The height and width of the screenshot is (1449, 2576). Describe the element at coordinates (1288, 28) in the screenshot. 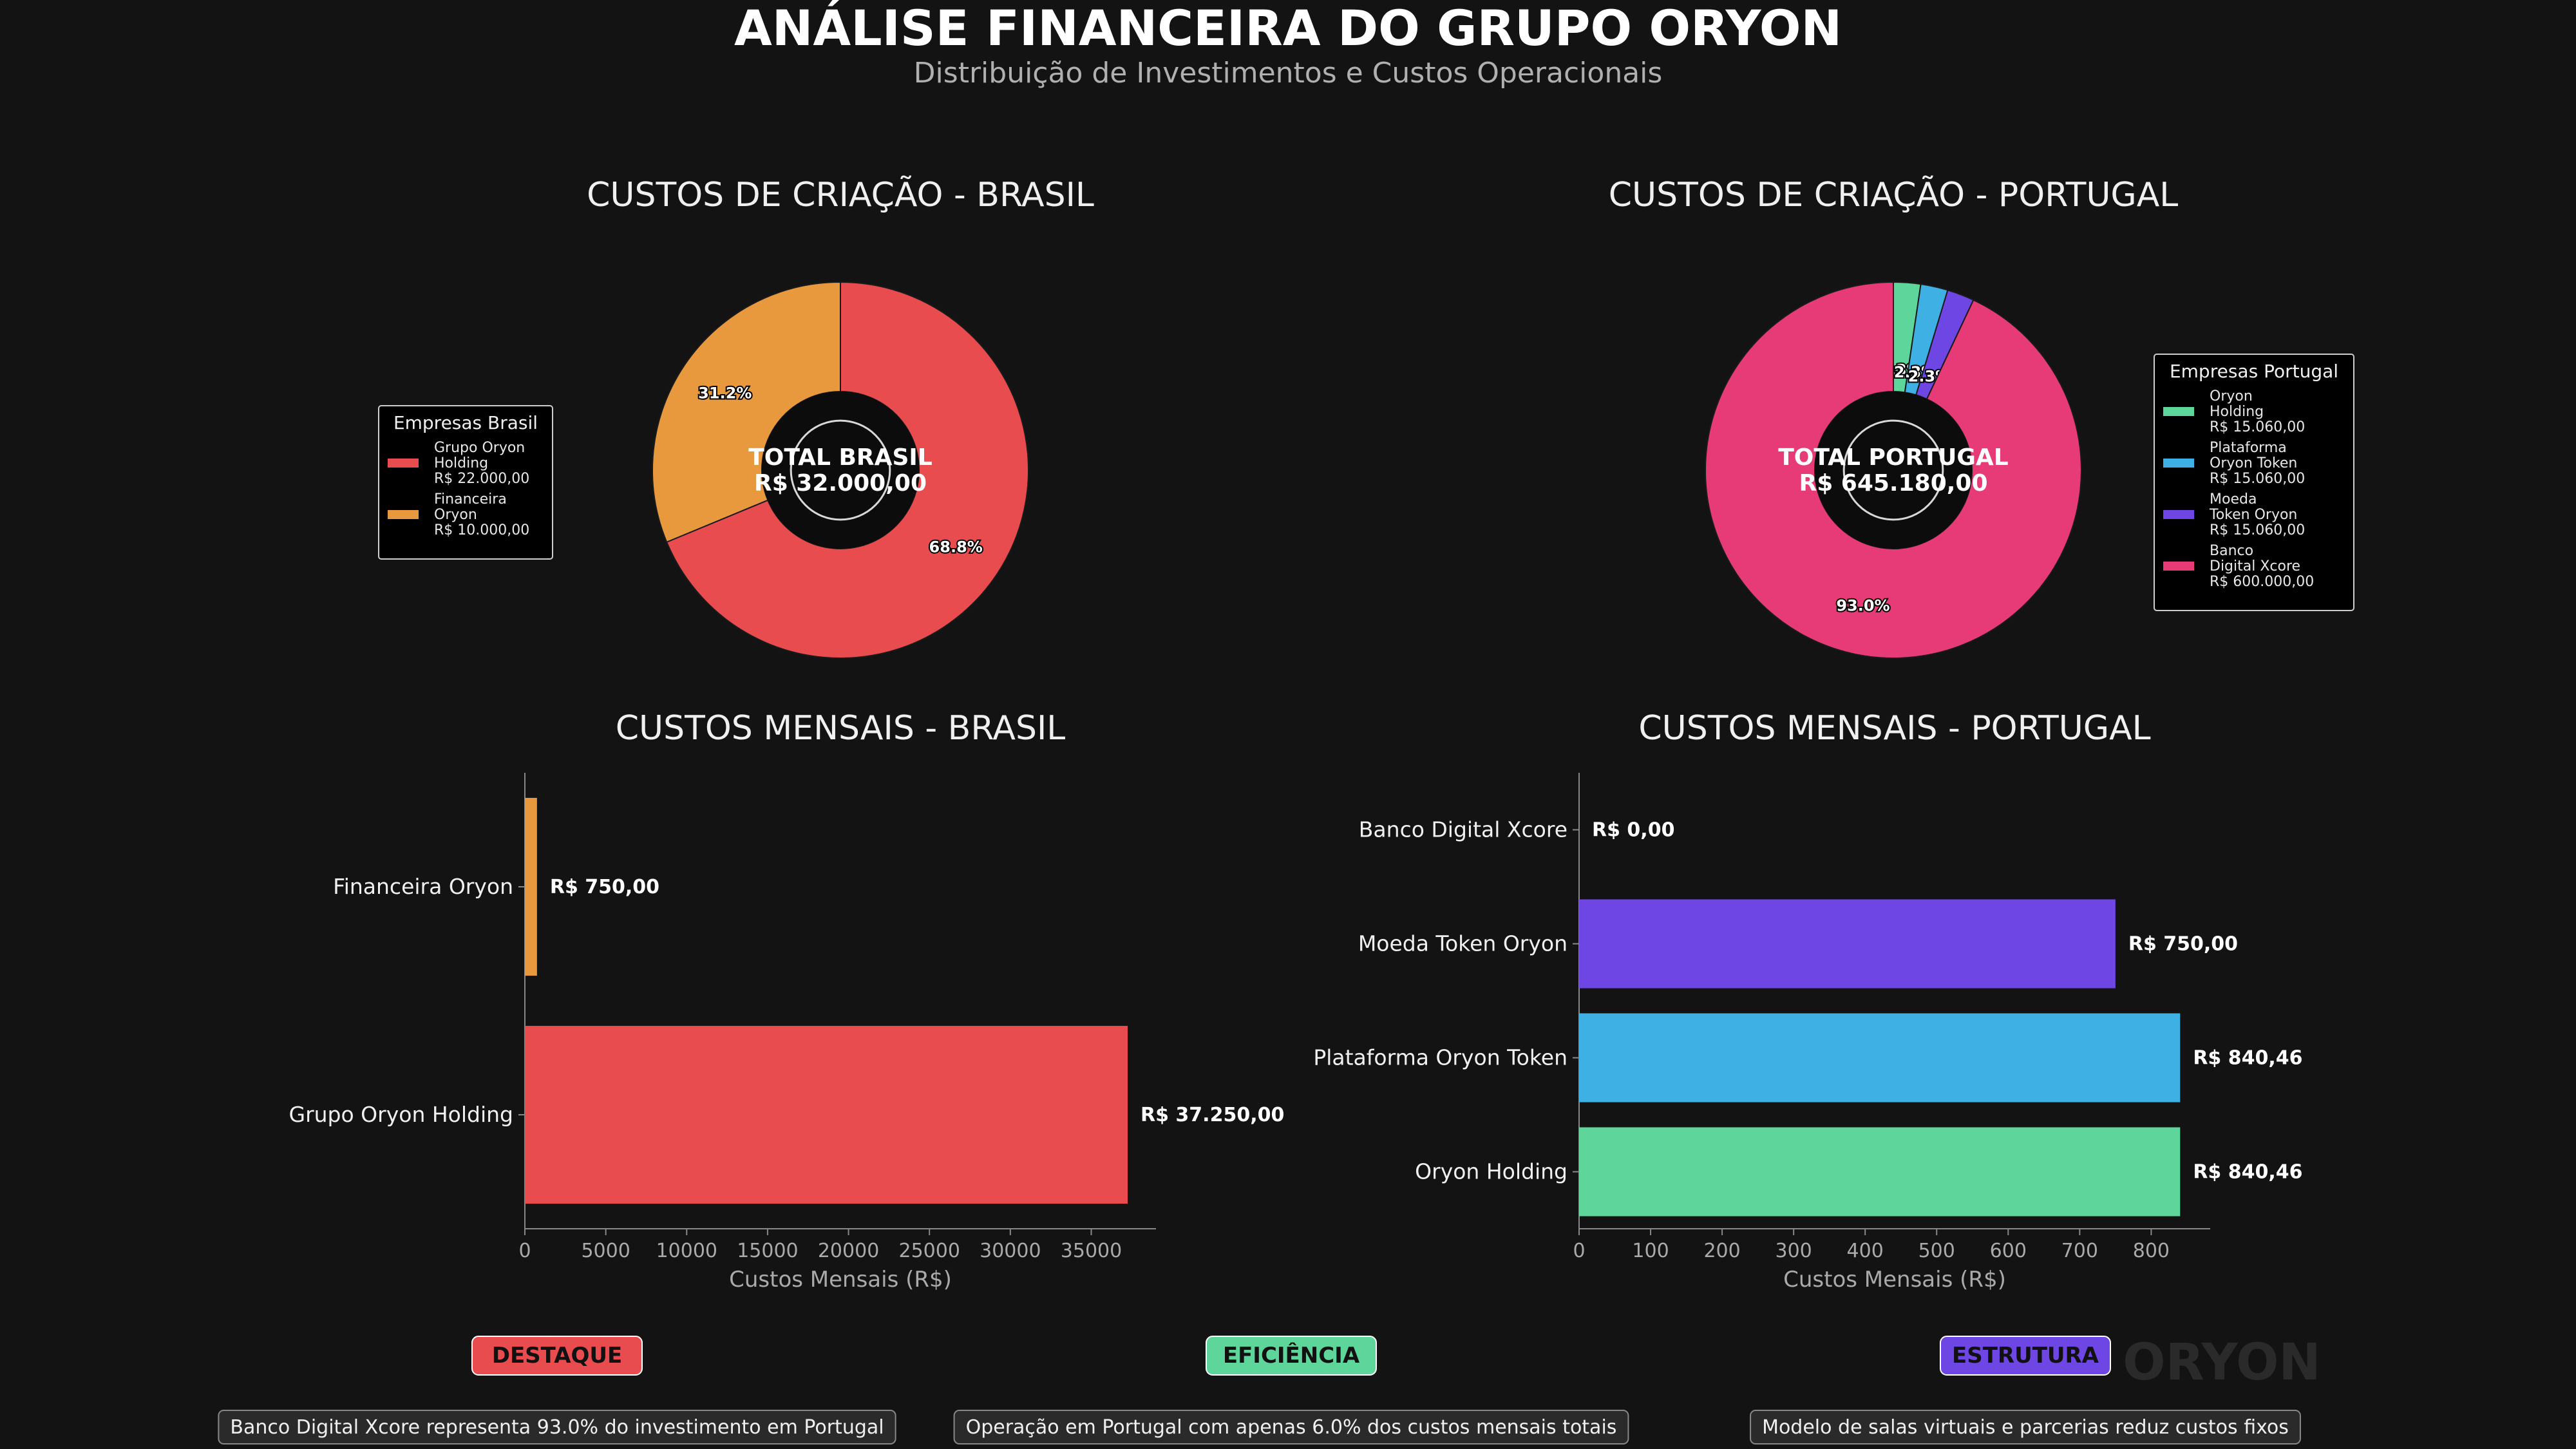

I see `page-title: ANÁLISE FINANCEIRA DO GRUPO ORYON` at that location.